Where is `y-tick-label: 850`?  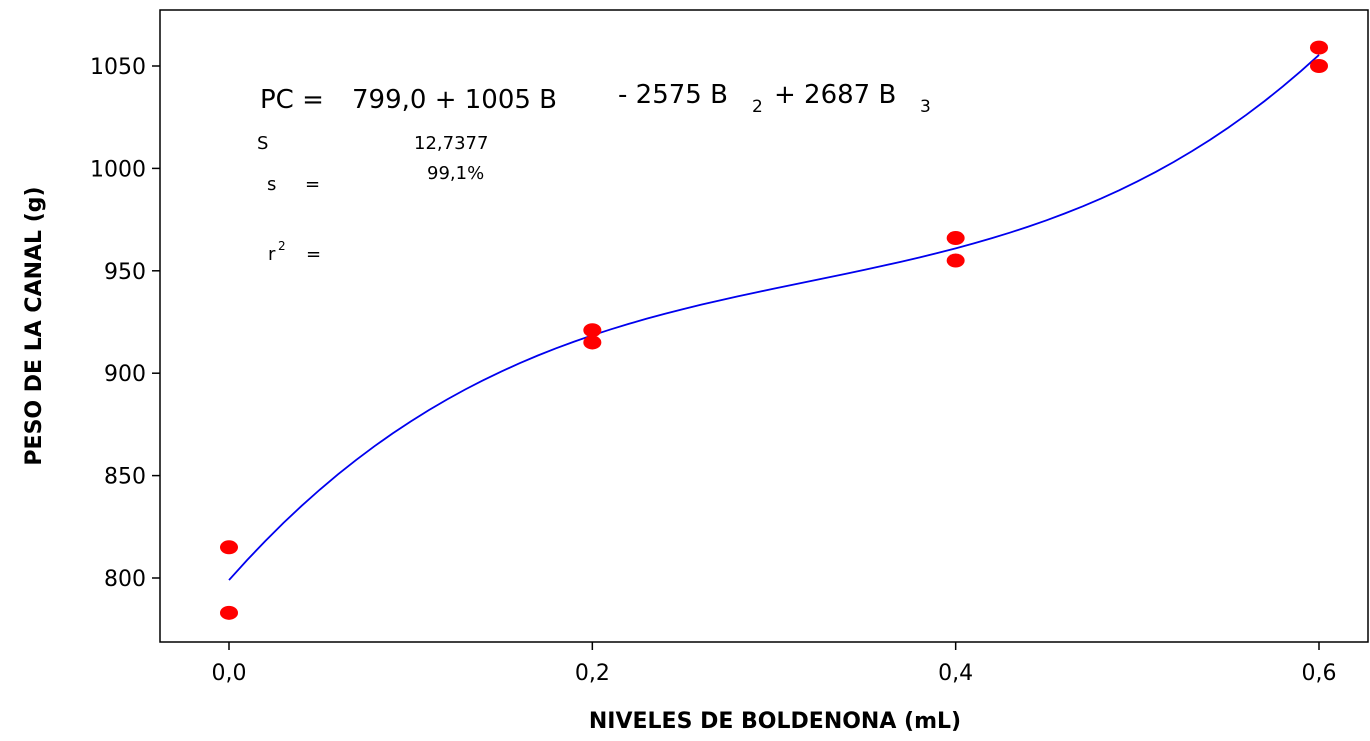
y-tick-label: 850 is located at coordinates (125, 477).